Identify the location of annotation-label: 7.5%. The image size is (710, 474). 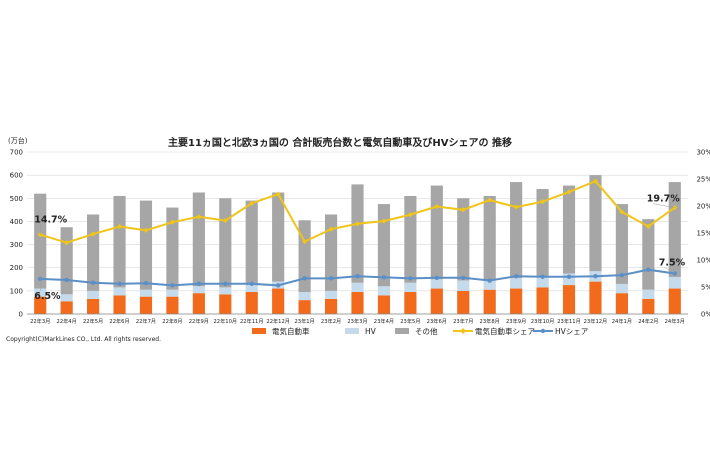
(672, 263).